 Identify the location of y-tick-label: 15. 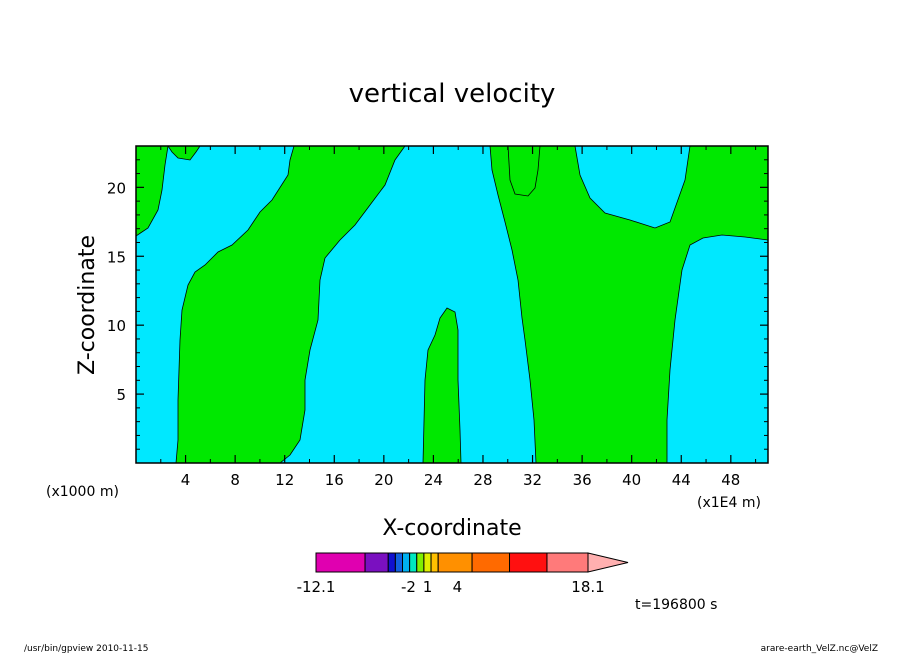
(116, 257).